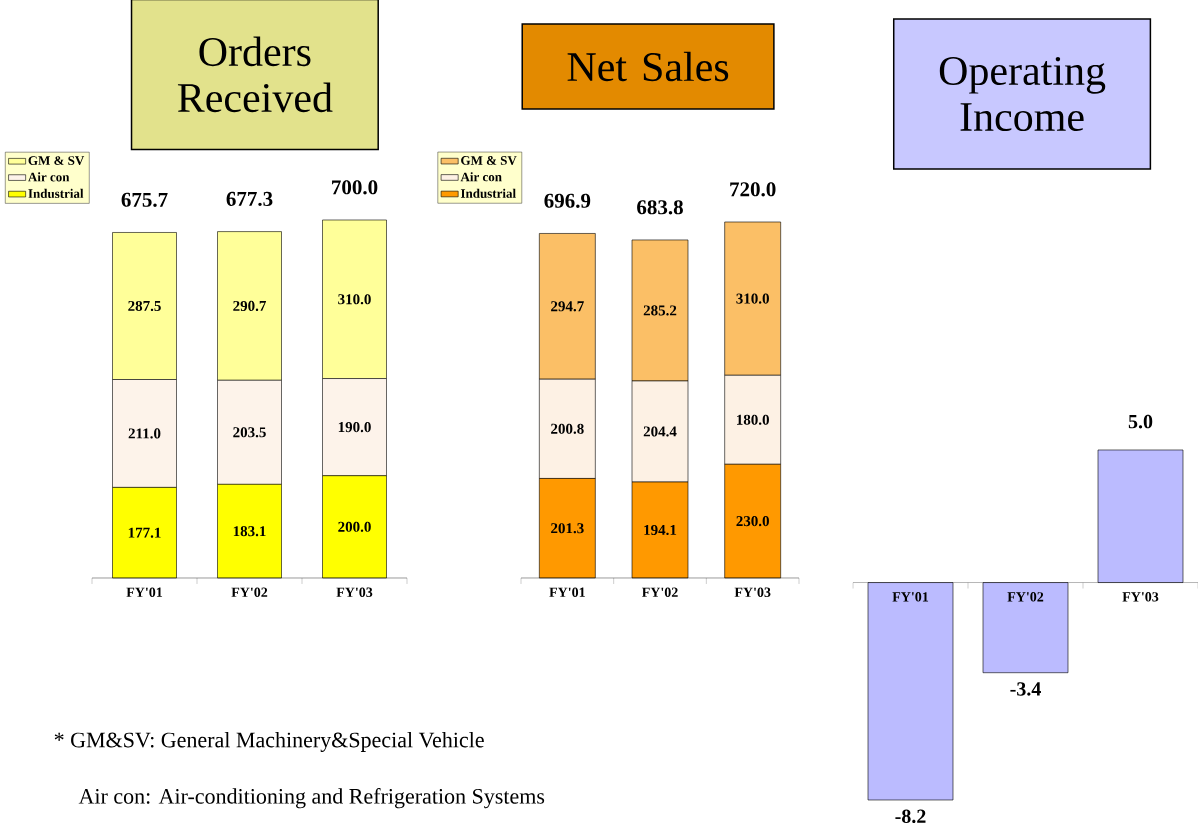 The height and width of the screenshot is (834, 1198). I want to click on data-label: 290.7, so click(250, 306).